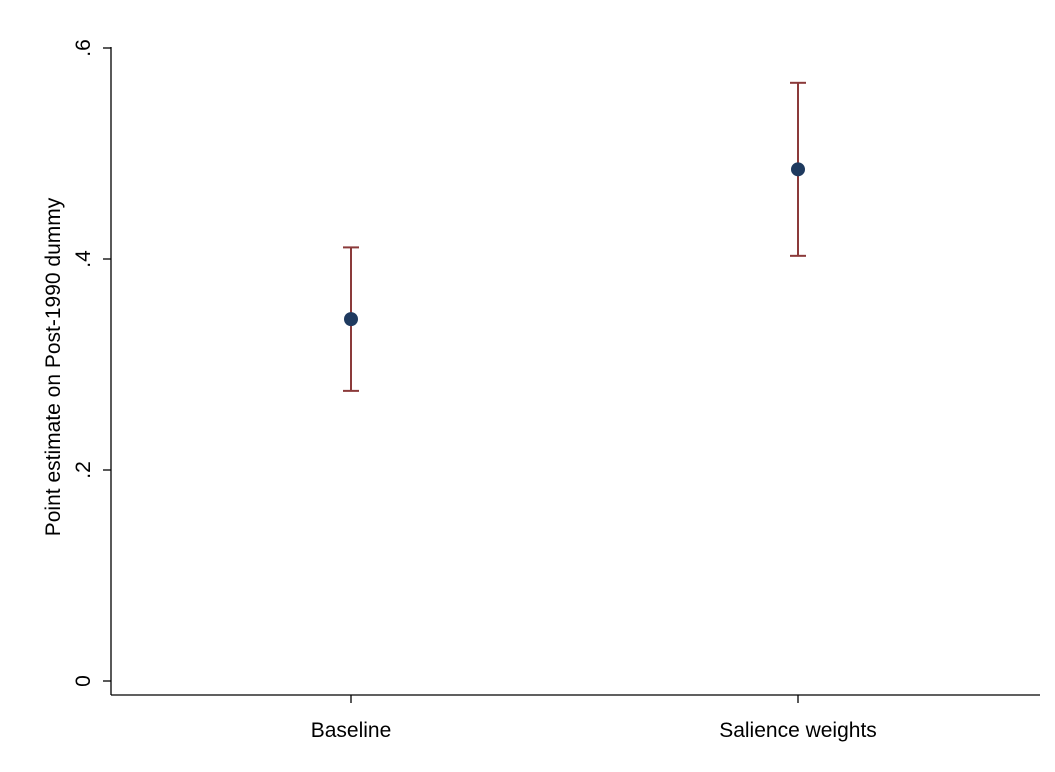  I want to click on y-tick-label: .4, so click(83, 259).